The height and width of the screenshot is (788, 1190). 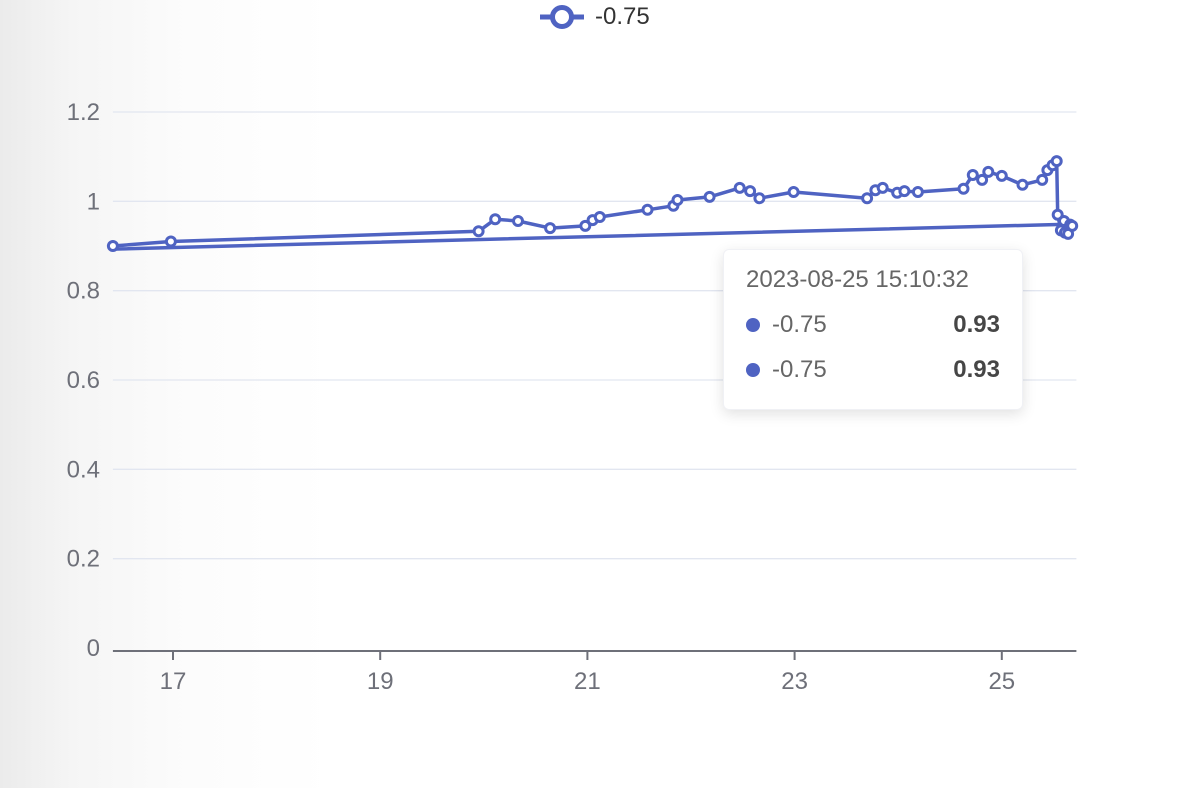 What do you see at coordinates (93, 201) in the screenshot?
I see `svg-text: 1` at bounding box center [93, 201].